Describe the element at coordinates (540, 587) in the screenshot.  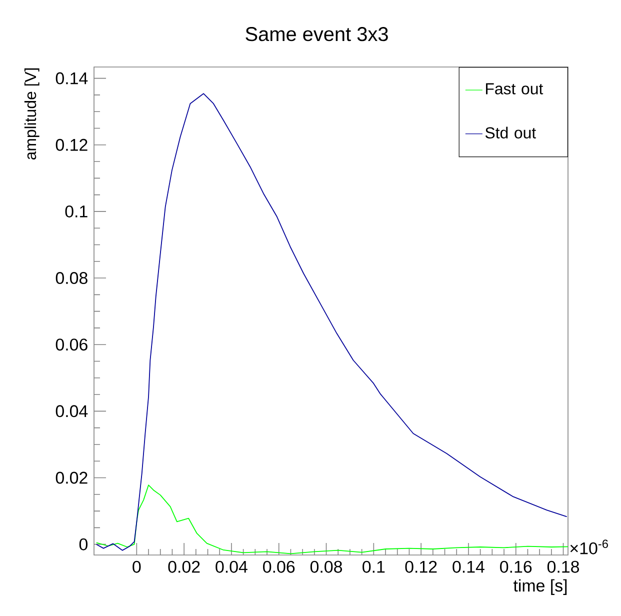
I see `x-axis-title: time [s]` at that location.